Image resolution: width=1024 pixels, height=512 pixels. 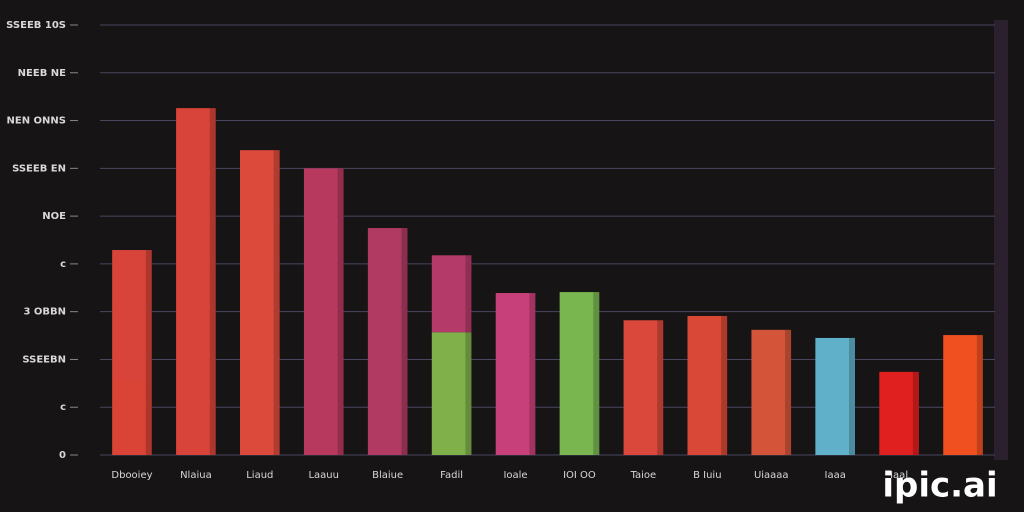 I want to click on x-tick-label: Fadil, so click(x=451, y=475).